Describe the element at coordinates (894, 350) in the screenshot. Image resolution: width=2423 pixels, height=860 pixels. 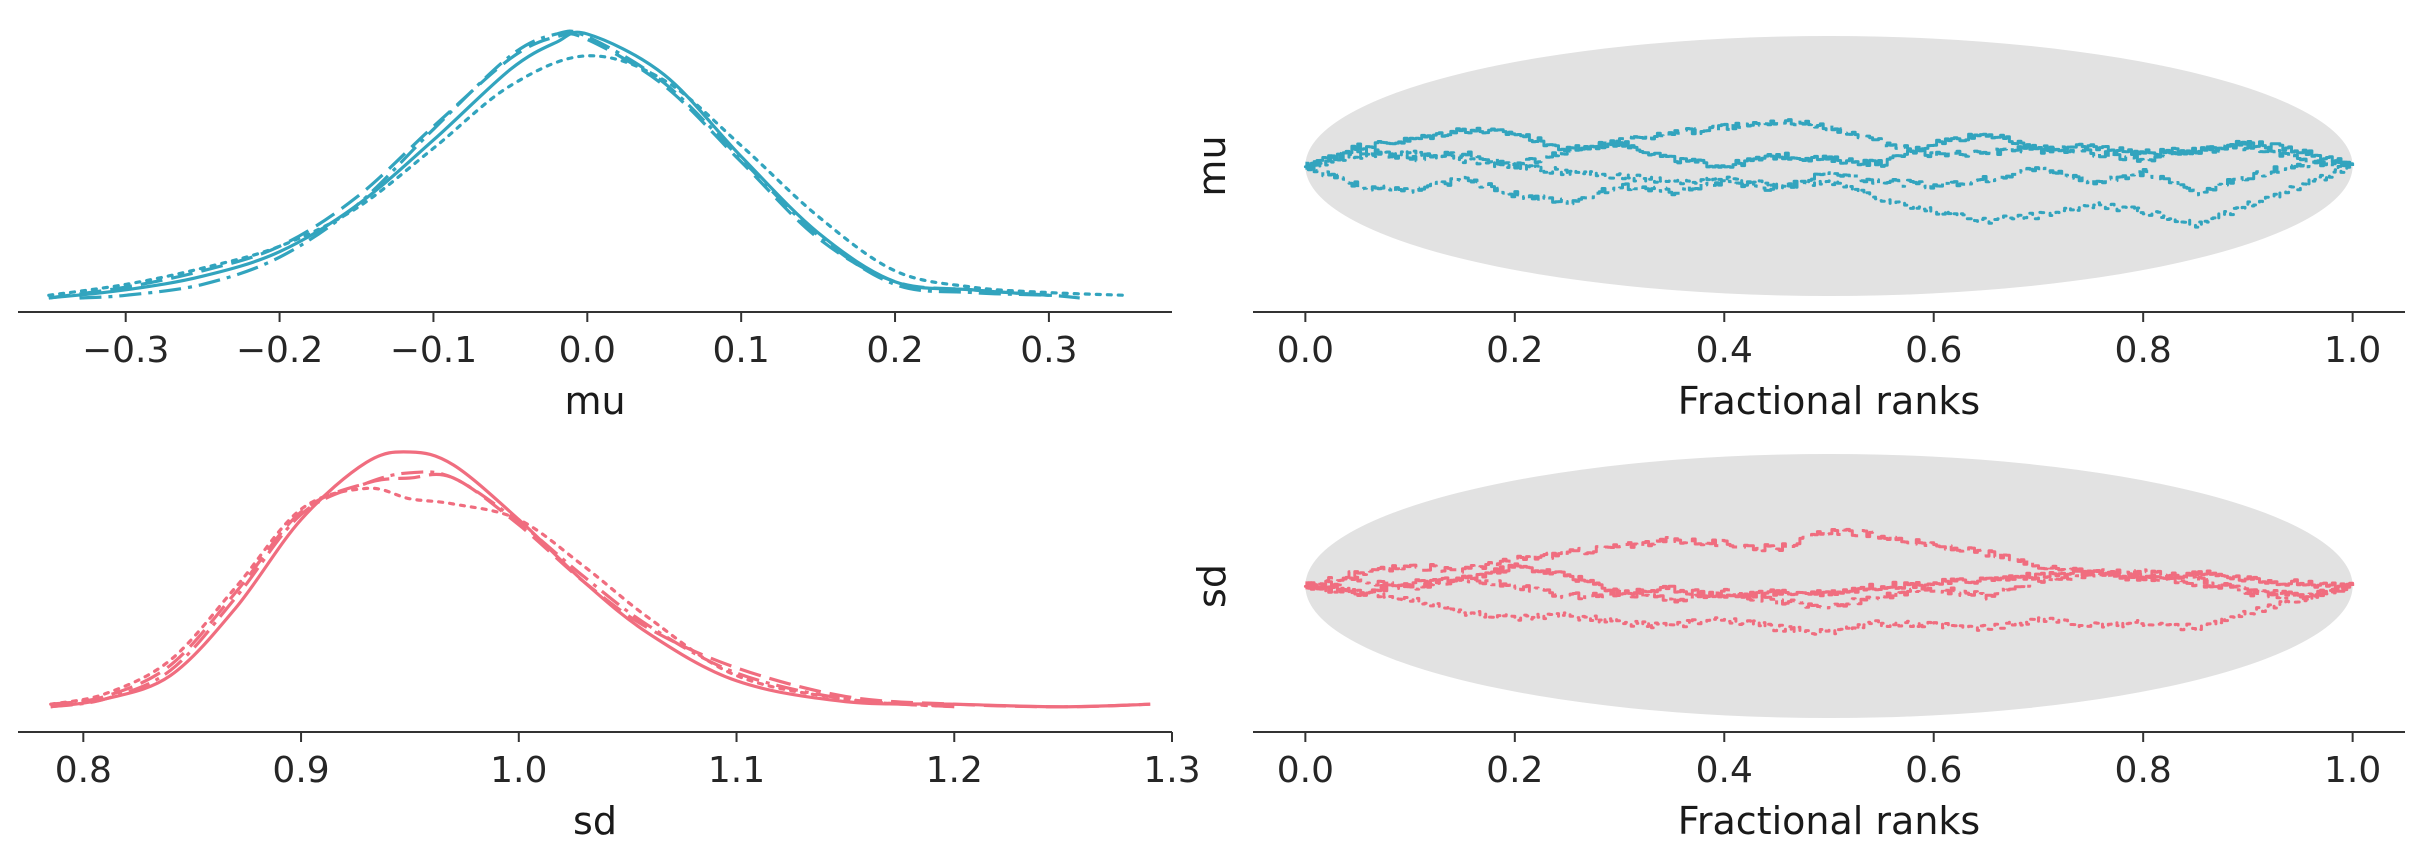
I see `mu-density-x-tick-label: 0.2` at that location.